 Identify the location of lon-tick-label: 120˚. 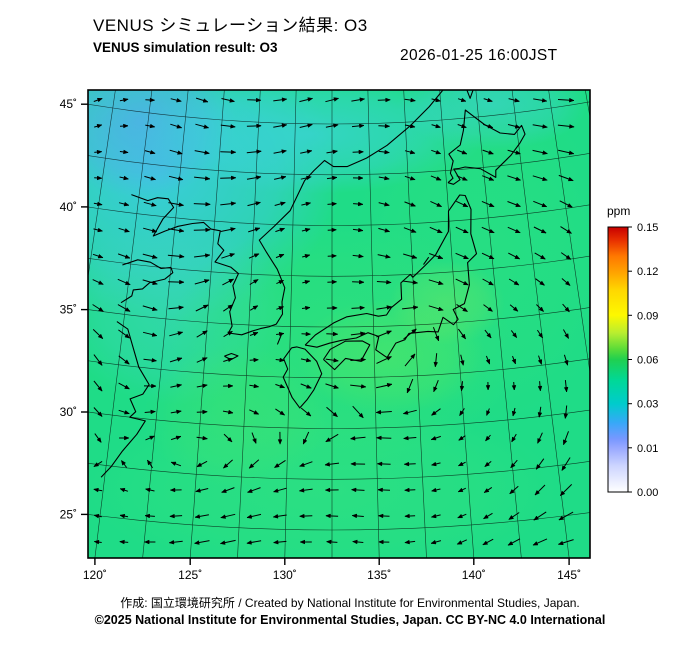
(95, 575).